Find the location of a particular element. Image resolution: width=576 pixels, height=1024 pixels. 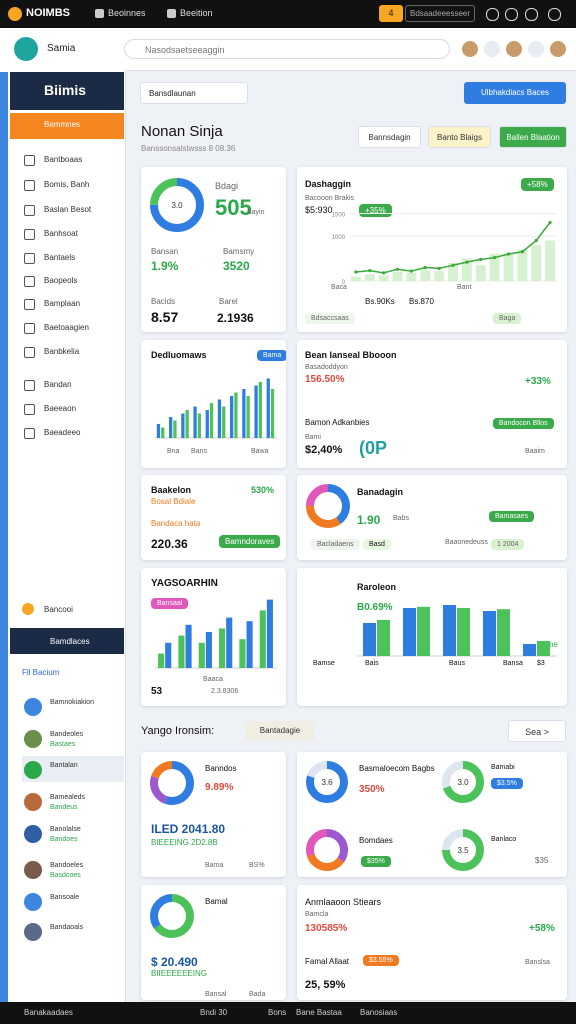

nav-item: Bamdlaces is located at coordinates (70, 641).